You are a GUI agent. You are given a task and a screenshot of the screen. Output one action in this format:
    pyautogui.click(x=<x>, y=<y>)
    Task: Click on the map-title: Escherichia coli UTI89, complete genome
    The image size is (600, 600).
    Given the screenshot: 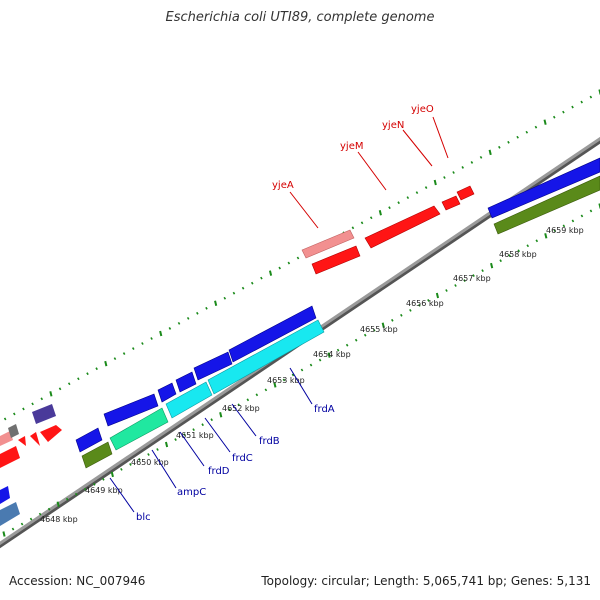 What is the action you would take?
    pyautogui.click(x=300, y=17)
    